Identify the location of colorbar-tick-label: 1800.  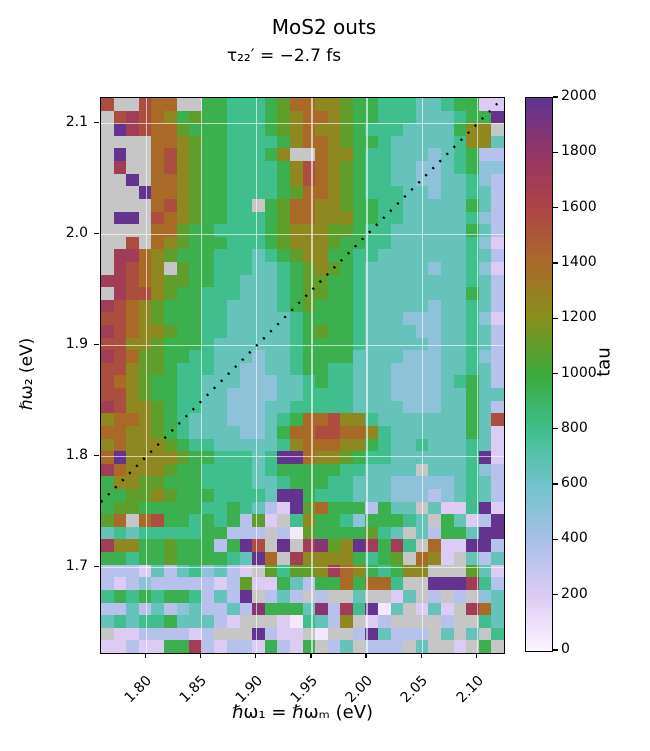
(579, 151).